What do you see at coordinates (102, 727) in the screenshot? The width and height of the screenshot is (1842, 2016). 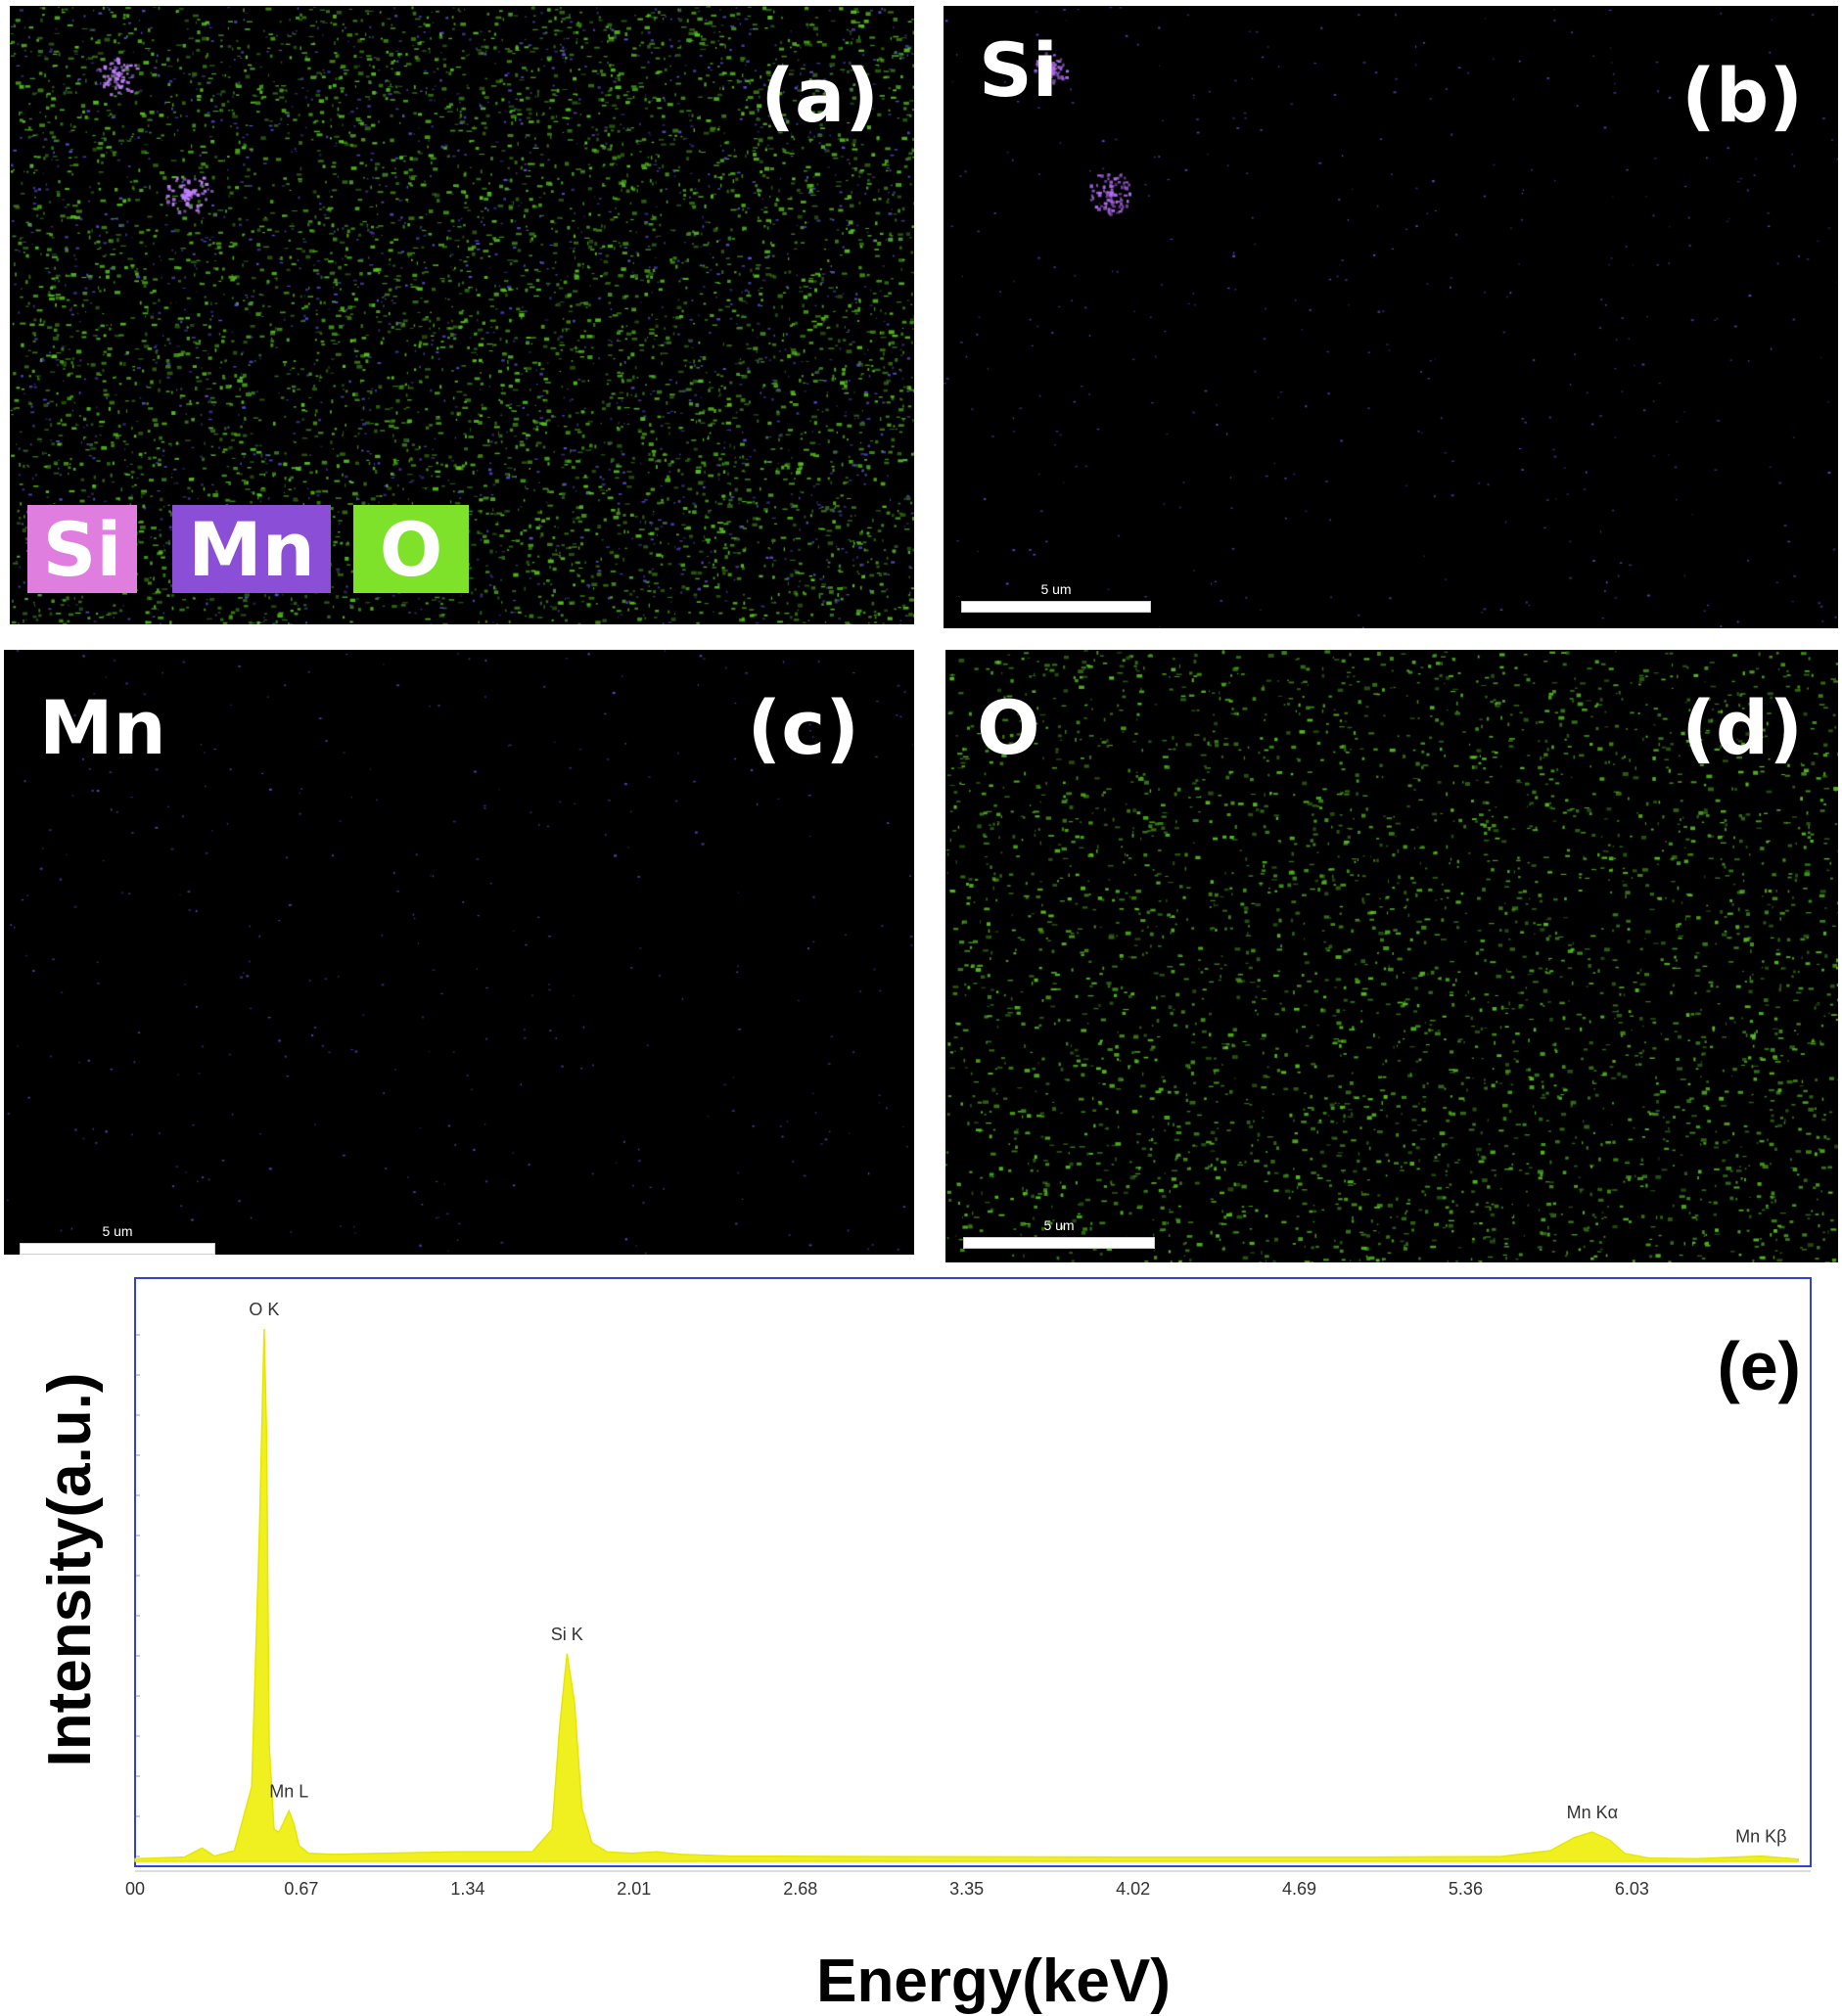 I see `panel-c-element-label: Mn` at bounding box center [102, 727].